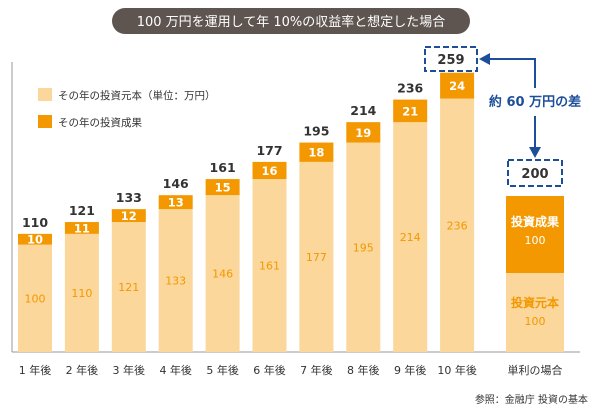  I want to click on bar-total-label: 214, so click(363, 110).